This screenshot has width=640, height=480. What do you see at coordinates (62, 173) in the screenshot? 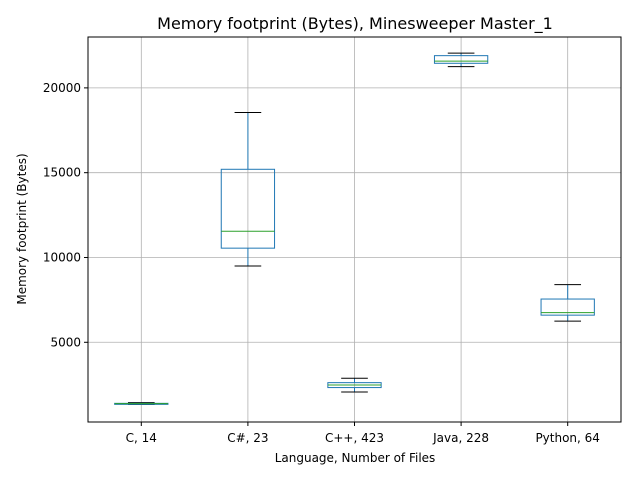
I see `y-tick-label: 15000` at bounding box center [62, 173].